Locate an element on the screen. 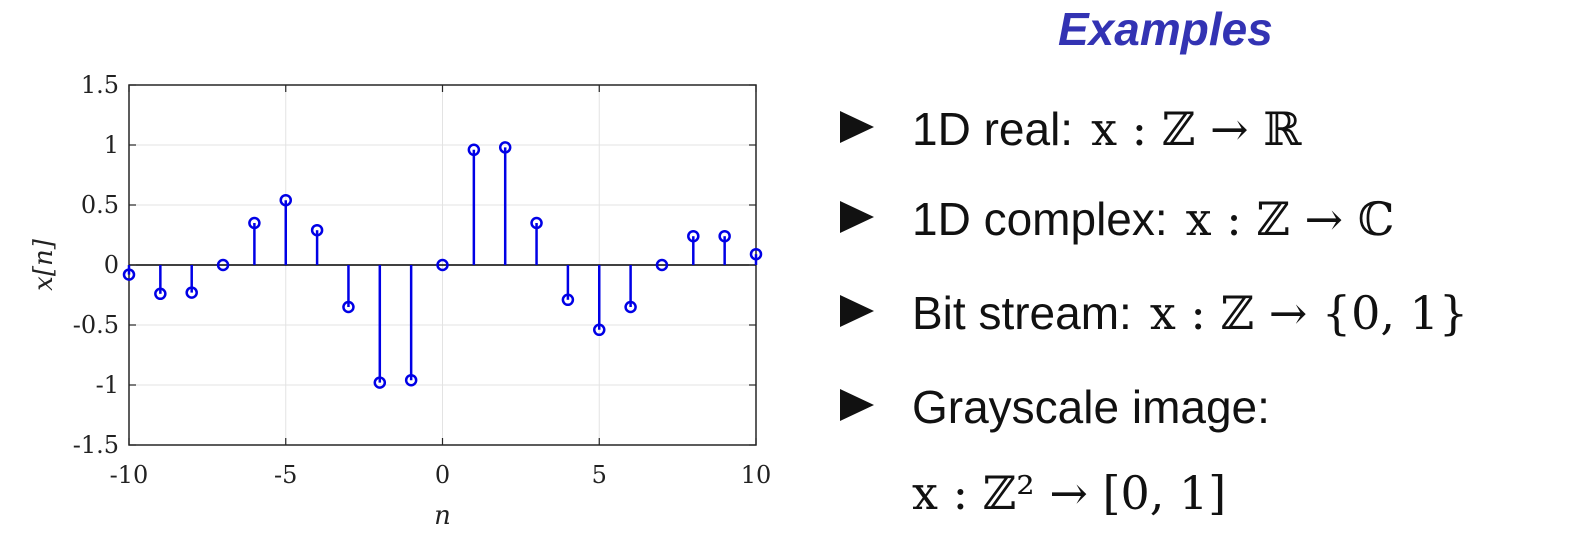  bullet-math-grayscale: x : ℤ² → [0, 1] is located at coordinates (1069, 493).